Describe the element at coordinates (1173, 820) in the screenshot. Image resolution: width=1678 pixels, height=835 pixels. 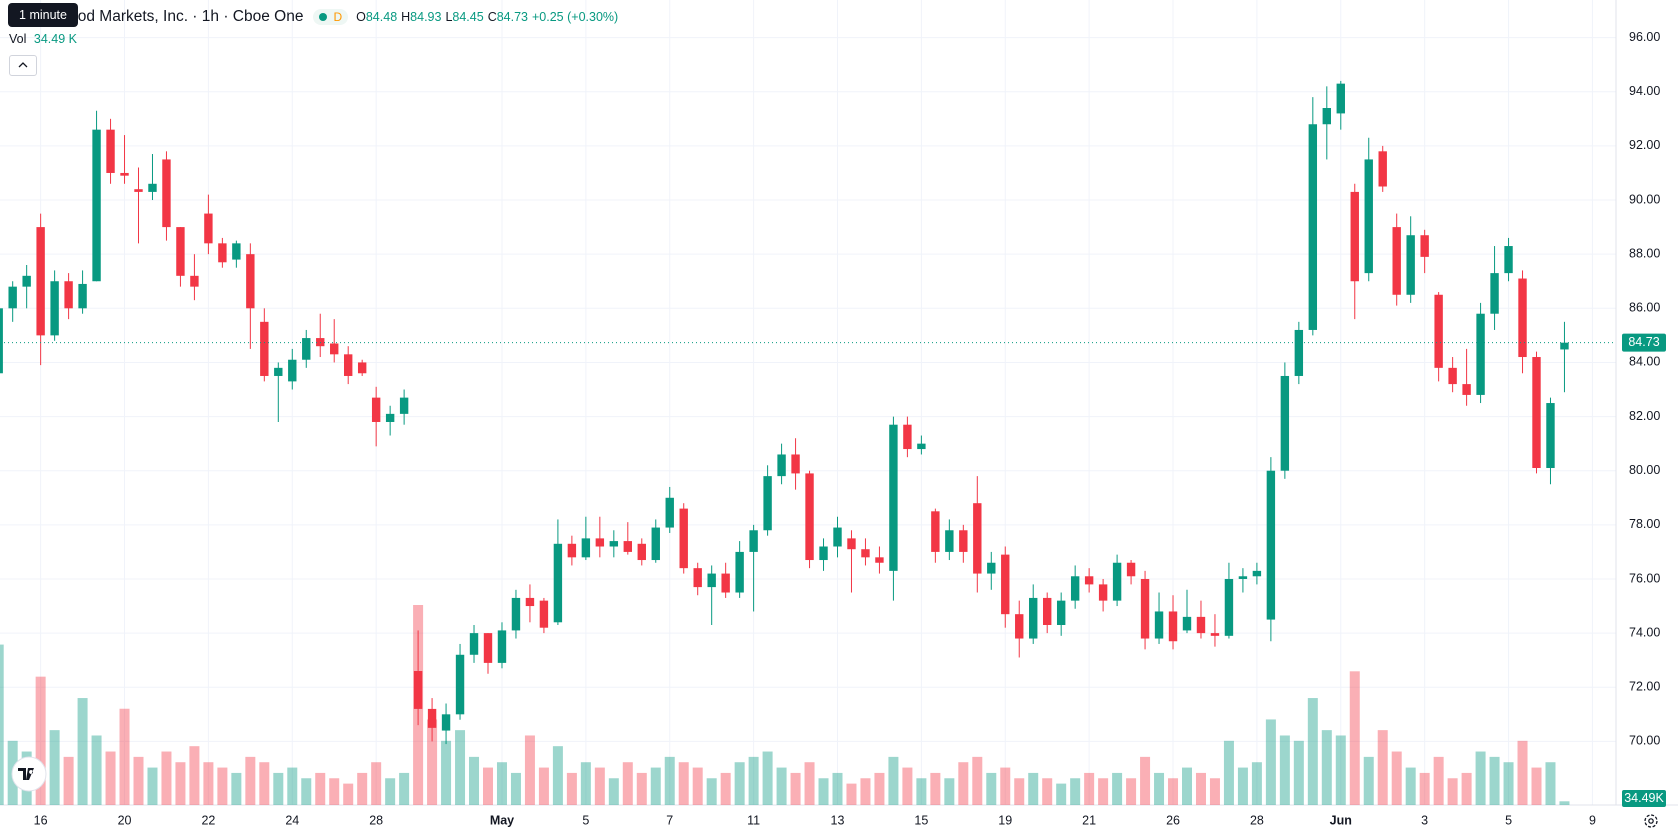
I see `x-tick-label: 26` at that location.